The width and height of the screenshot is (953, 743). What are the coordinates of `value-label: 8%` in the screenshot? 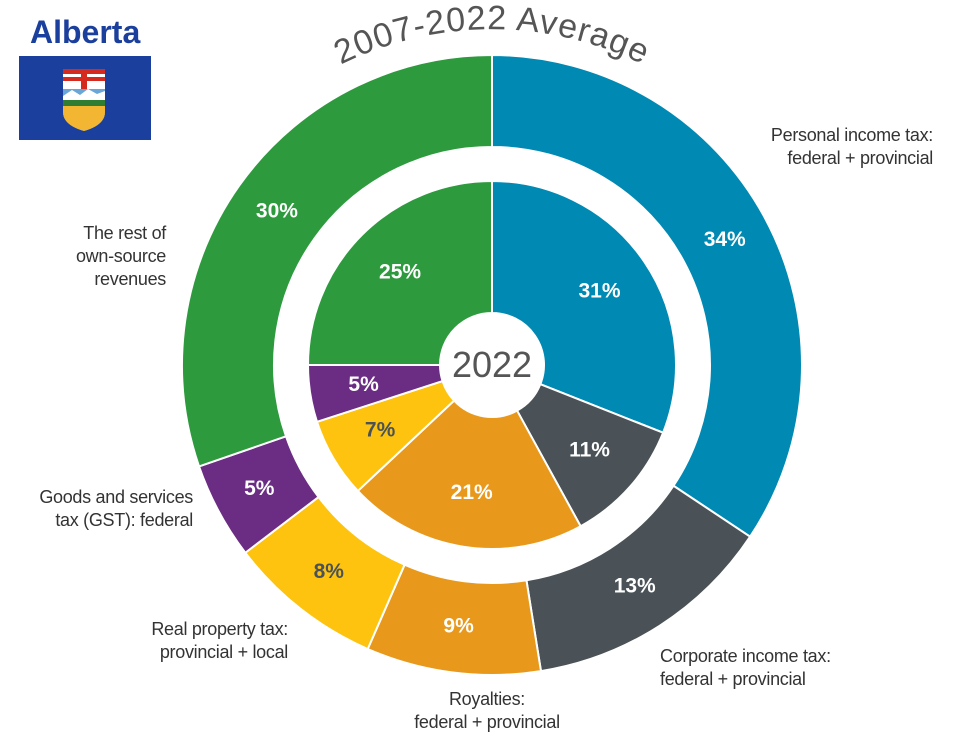 It's located at (329, 571).